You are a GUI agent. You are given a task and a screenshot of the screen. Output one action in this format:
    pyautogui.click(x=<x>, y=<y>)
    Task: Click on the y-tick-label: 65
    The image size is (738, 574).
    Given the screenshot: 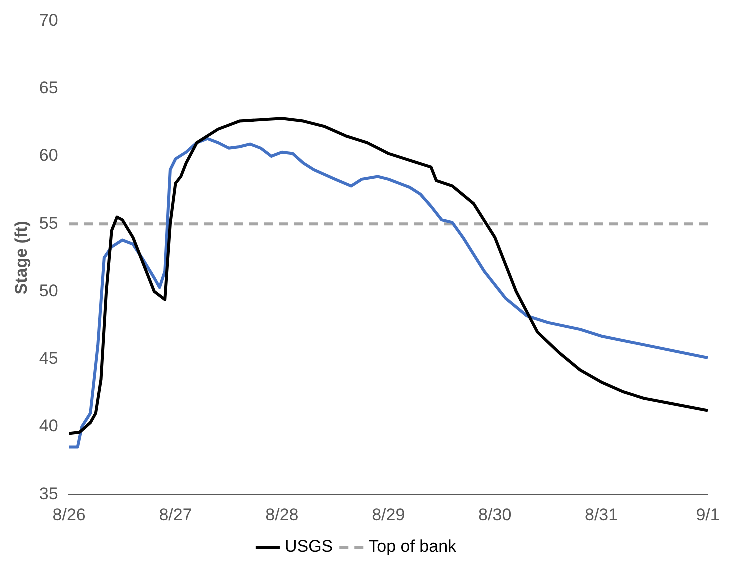 What is the action you would take?
    pyautogui.click(x=48, y=88)
    